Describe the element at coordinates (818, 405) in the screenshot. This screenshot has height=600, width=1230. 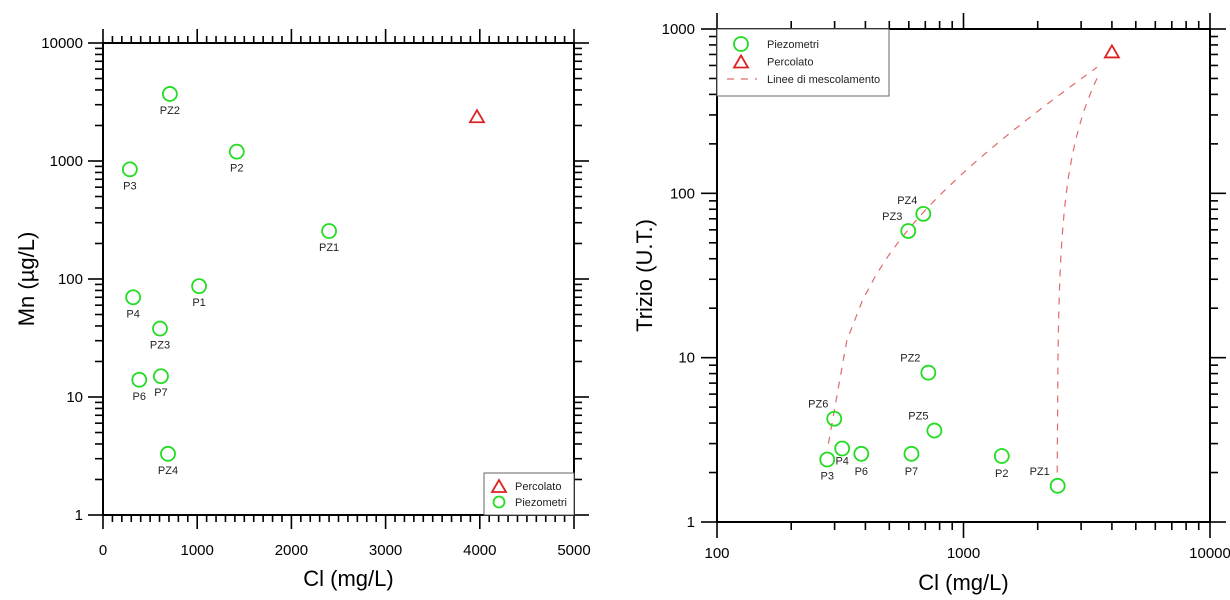
I see `point-label: PZ6` at that location.